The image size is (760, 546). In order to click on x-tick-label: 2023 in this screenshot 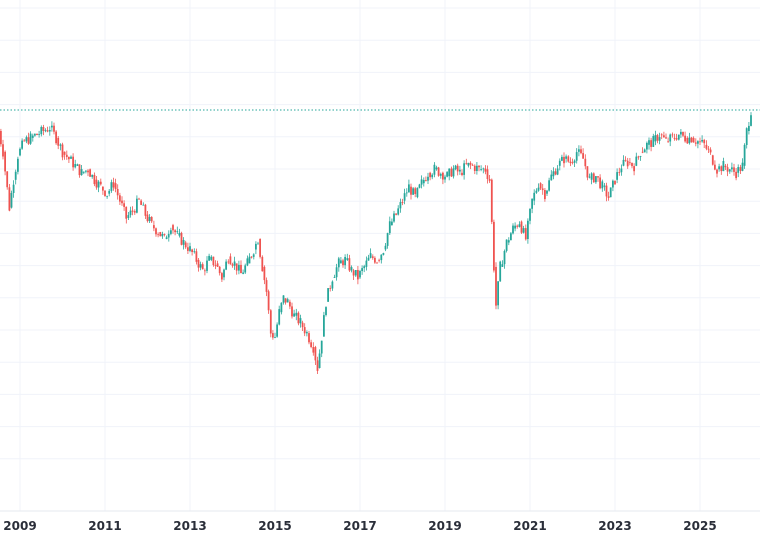, I will do `click(615, 526)`.